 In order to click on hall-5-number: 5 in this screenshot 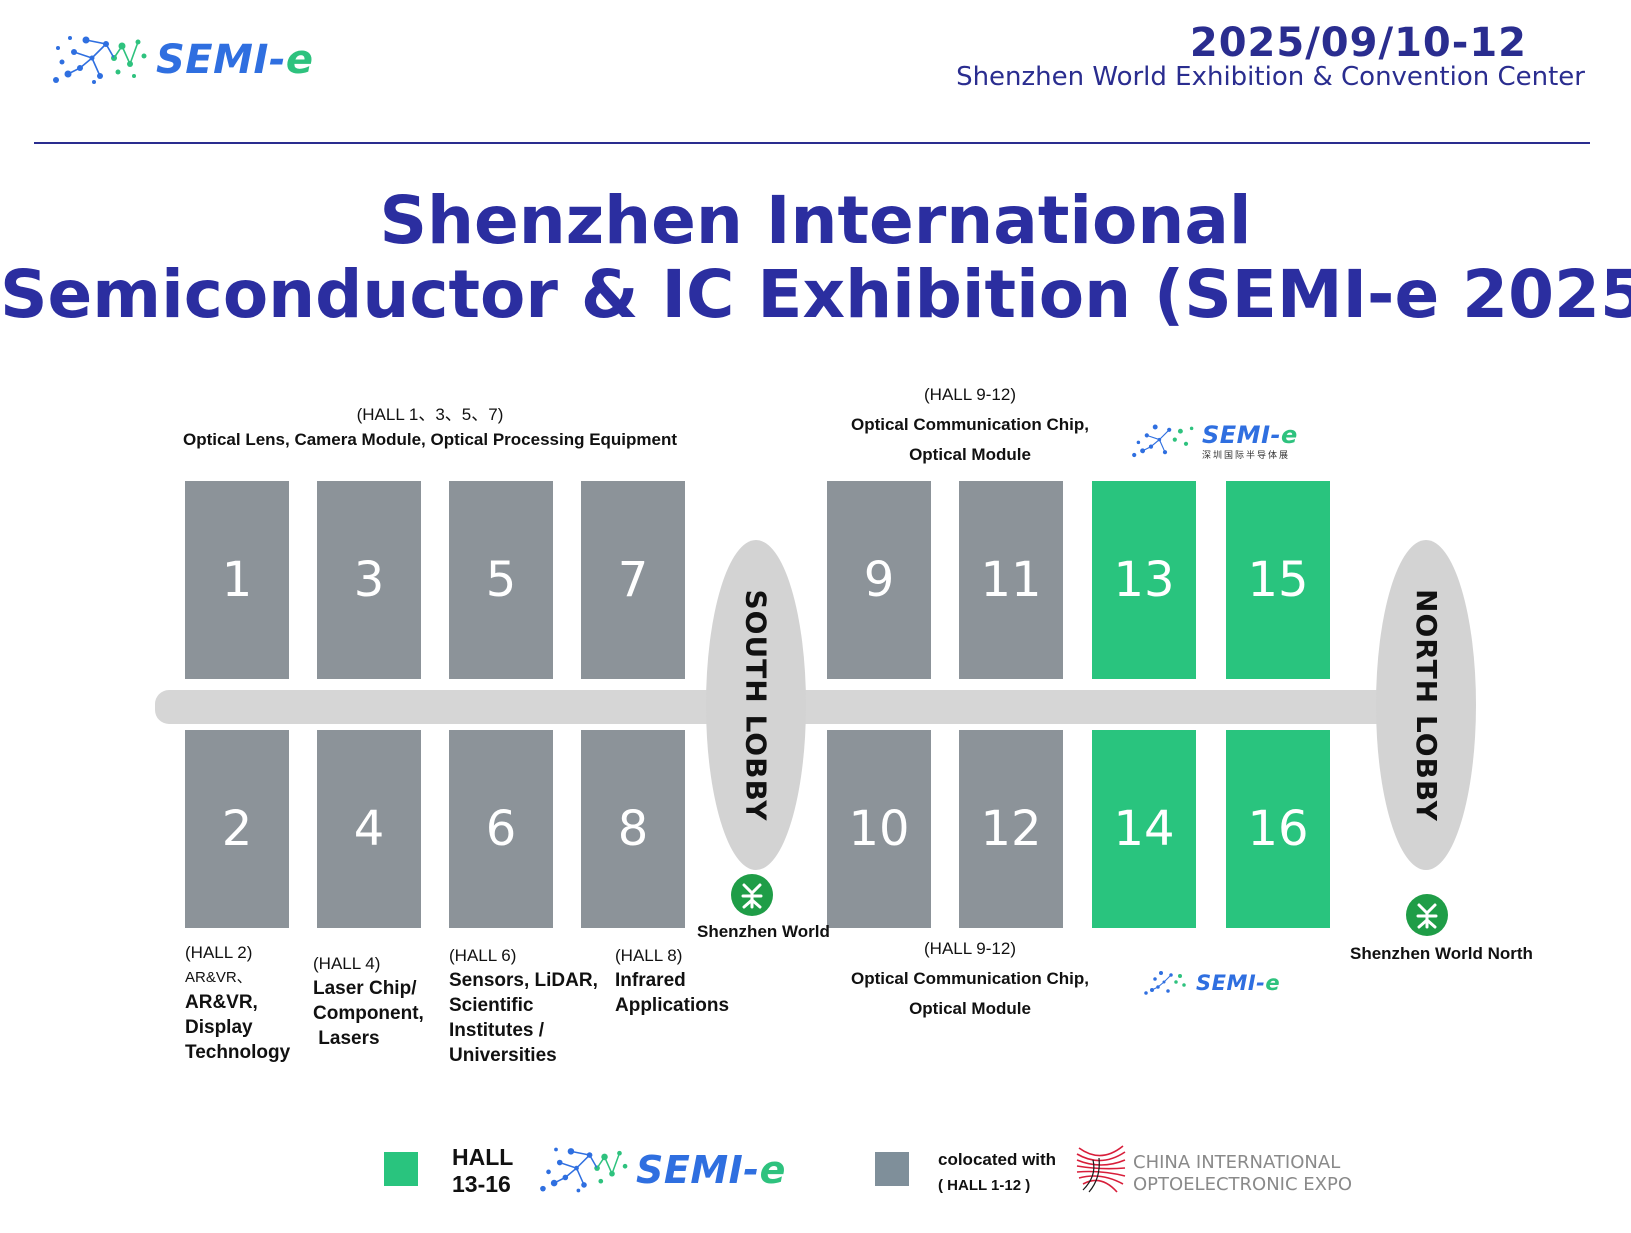, I will do `click(501, 580)`.